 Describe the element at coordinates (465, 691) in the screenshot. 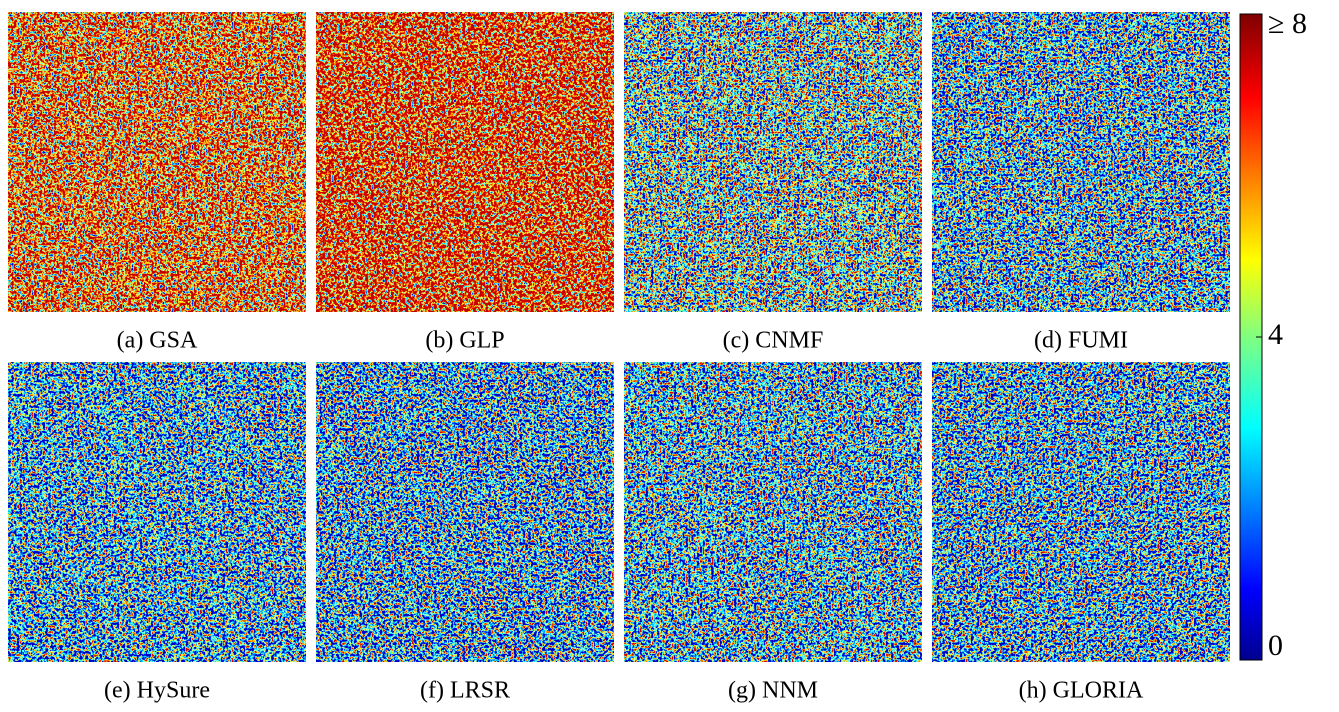

I see `panel-caption: (f) LRSR` at that location.